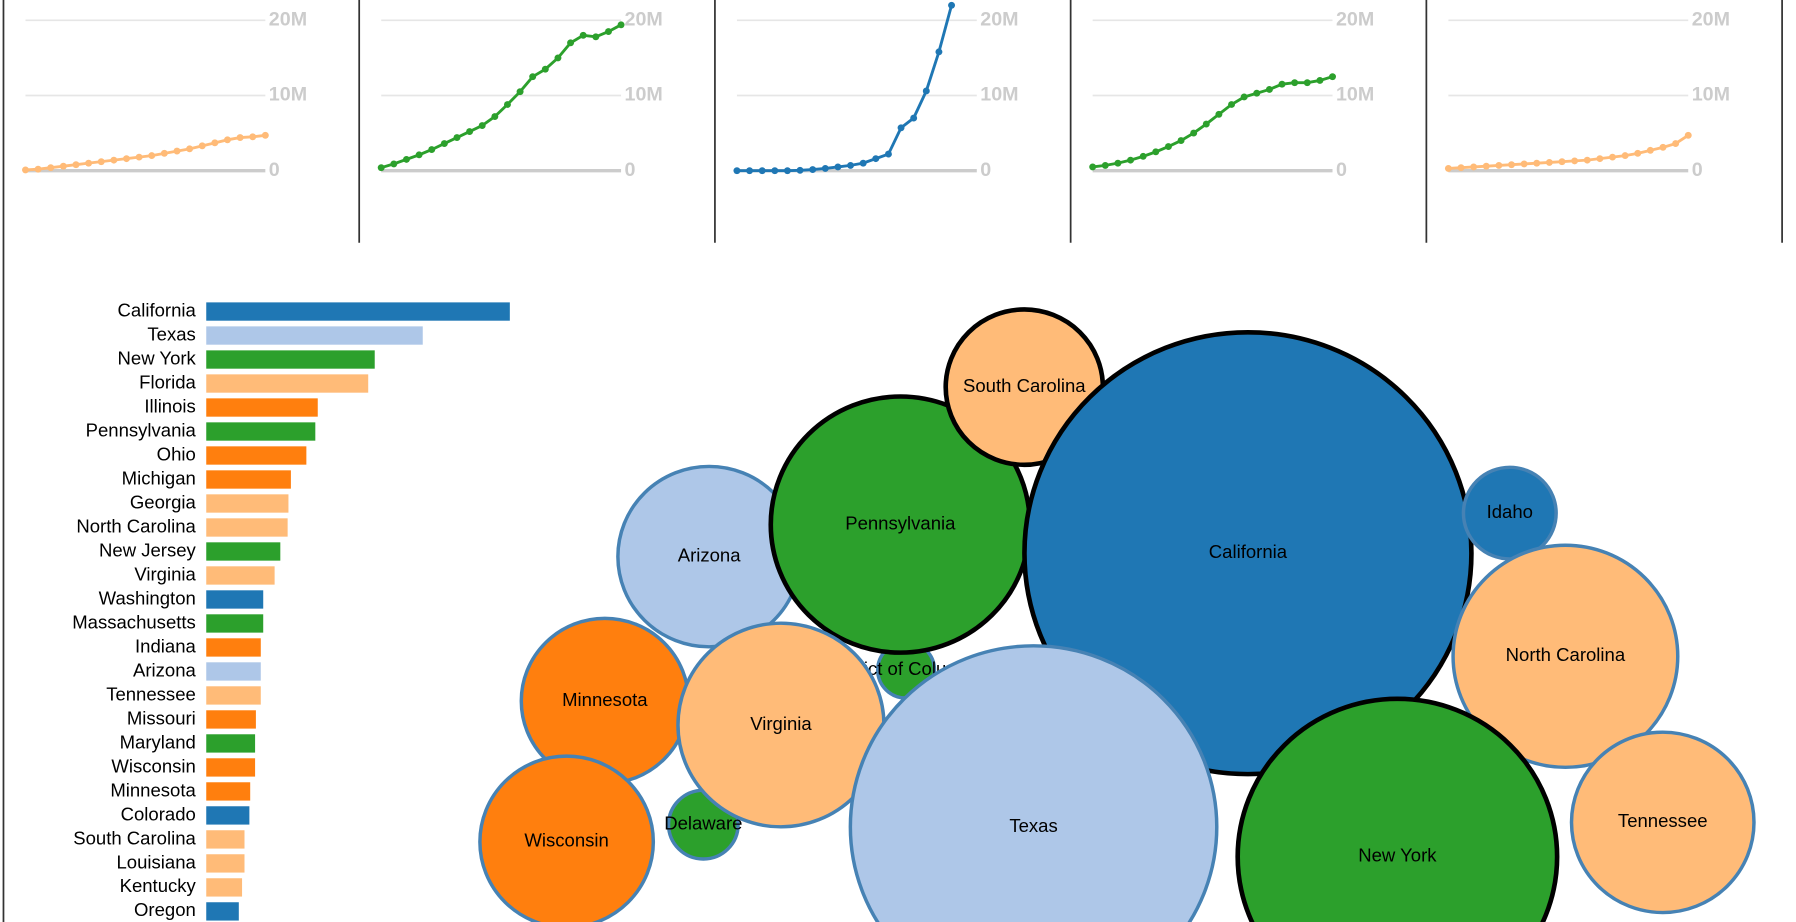 The height and width of the screenshot is (922, 1796). I want to click on bar-label: Oregon, so click(165, 909).